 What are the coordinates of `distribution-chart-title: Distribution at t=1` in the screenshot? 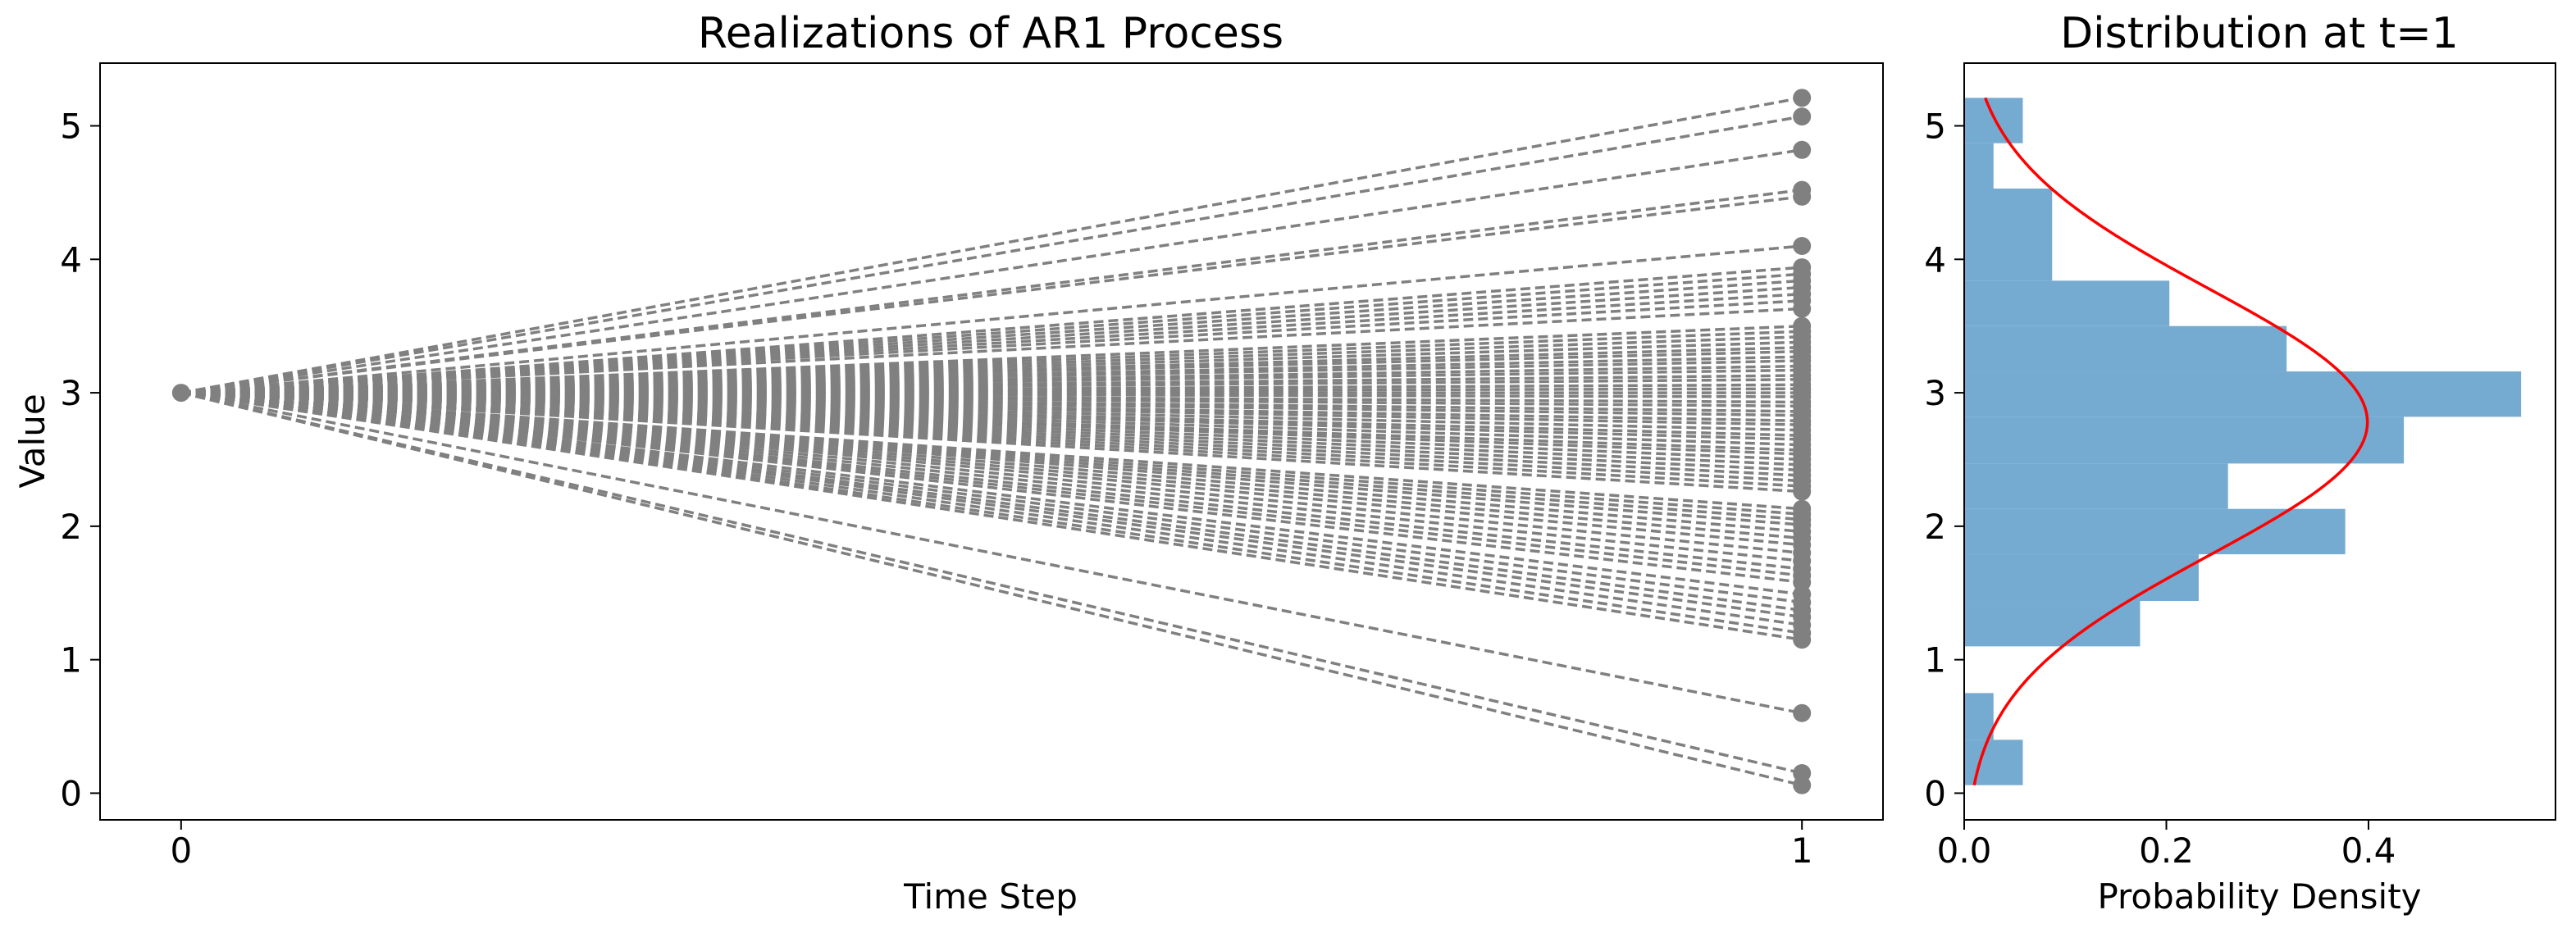 It's located at (2259, 34).